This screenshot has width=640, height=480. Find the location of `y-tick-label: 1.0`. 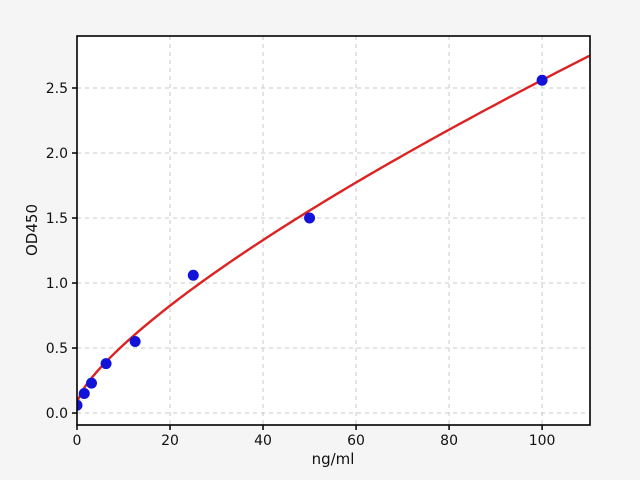

y-tick-label: 1.0 is located at coordinates (57, 284).